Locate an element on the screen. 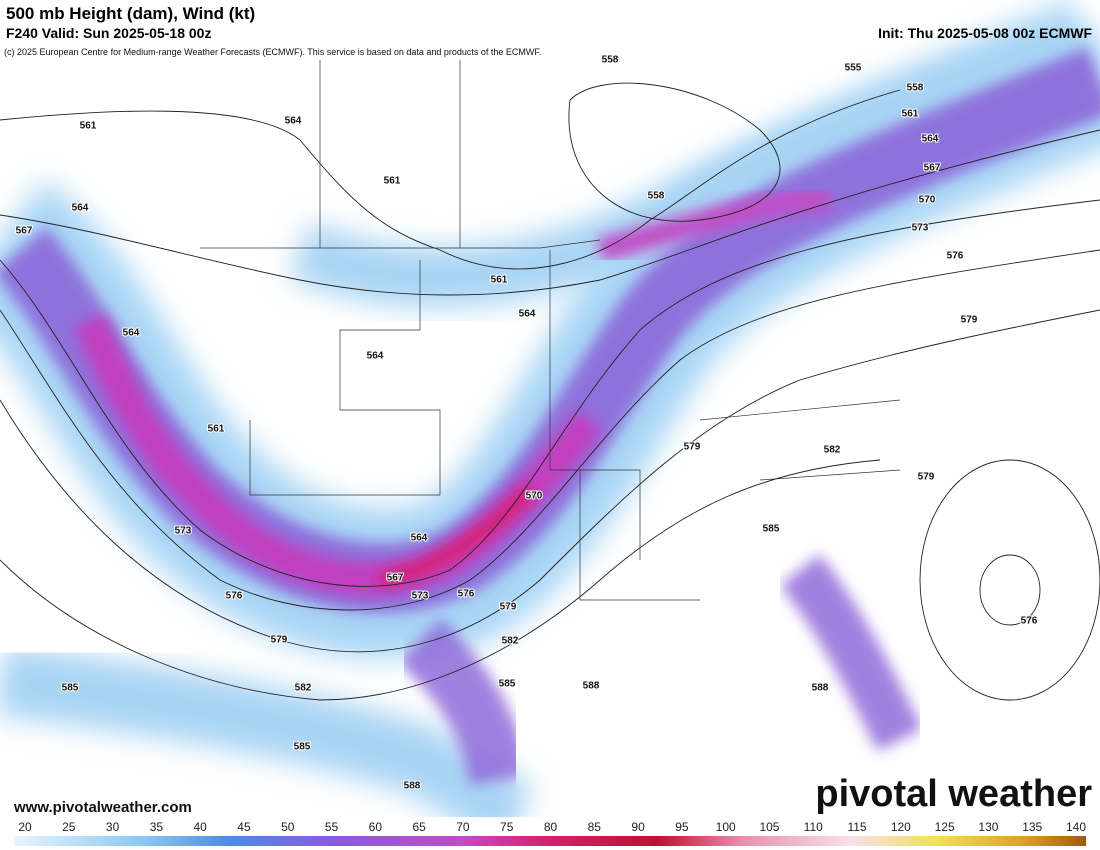 The height and width of the screenshot is (850, 1100). colorbar-tick-label: 50 is located at coordinates (288, 827).